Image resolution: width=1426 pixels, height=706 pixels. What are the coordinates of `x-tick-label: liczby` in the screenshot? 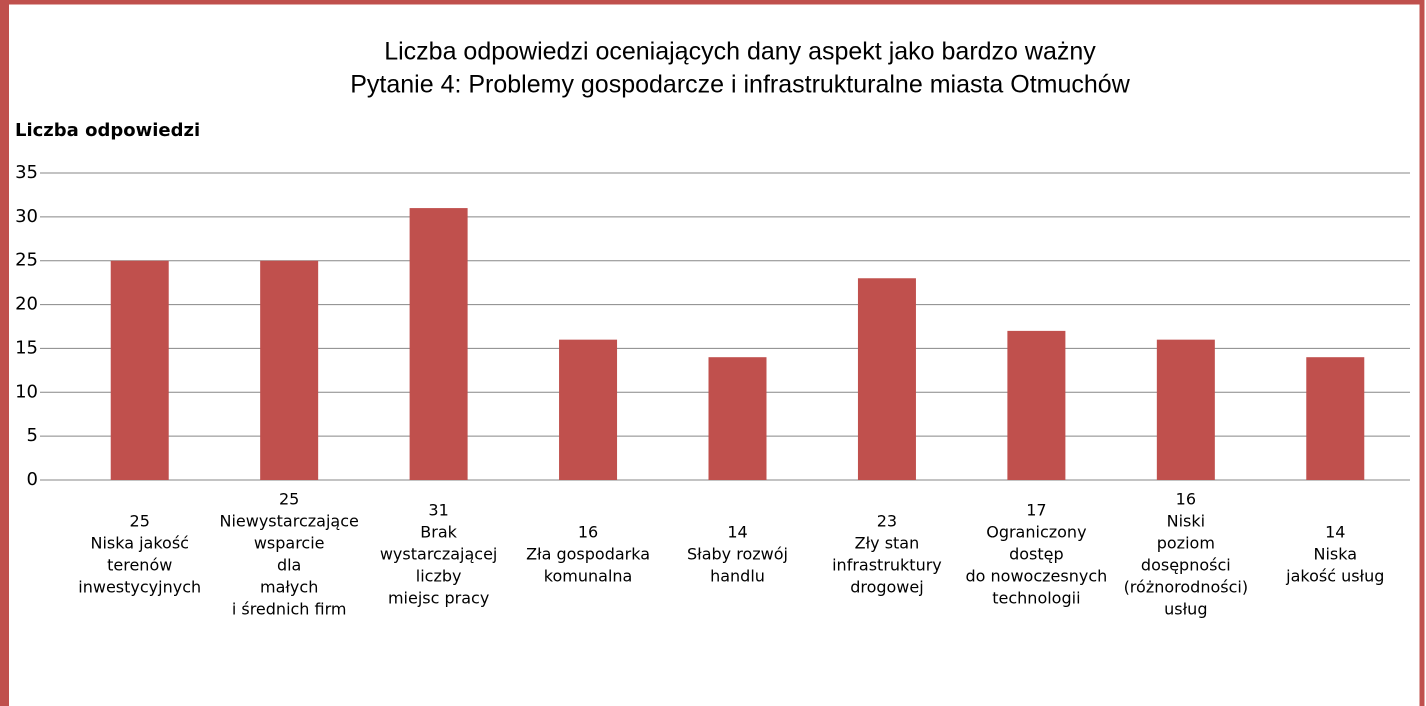 It's located at (439, 576).